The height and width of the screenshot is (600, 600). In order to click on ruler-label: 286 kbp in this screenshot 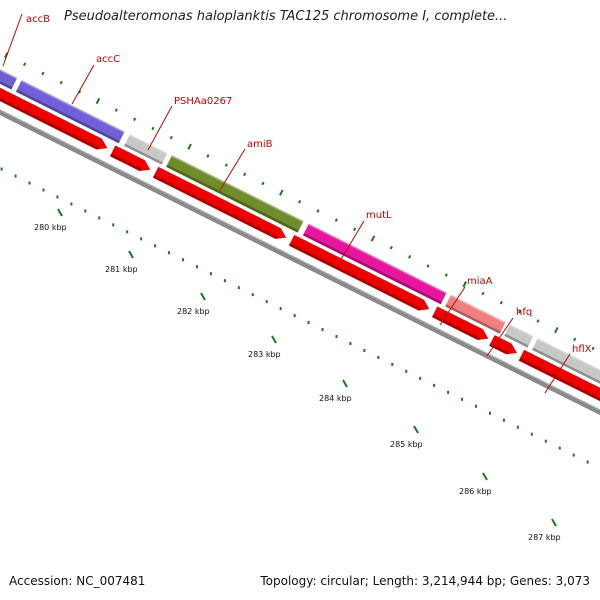, I will do `click(475, 491)`.